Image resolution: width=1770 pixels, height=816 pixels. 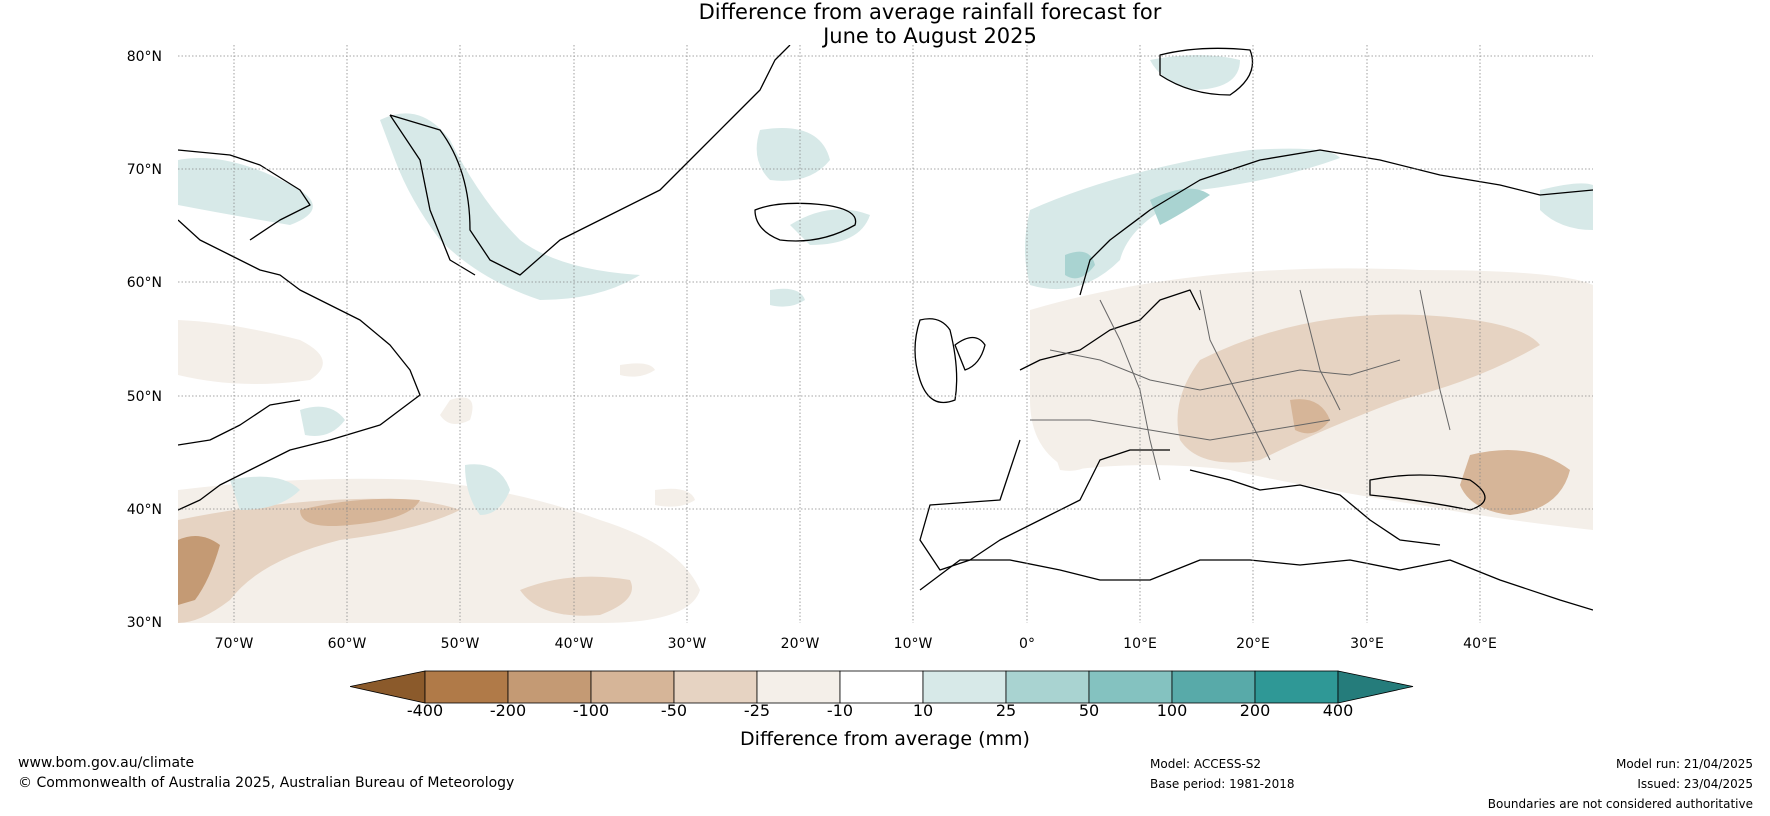 What do you see at coordinates (1255, 710) in the screenshot?
I see `legend-tick-label: 200` at bounding box center [1255, 710].